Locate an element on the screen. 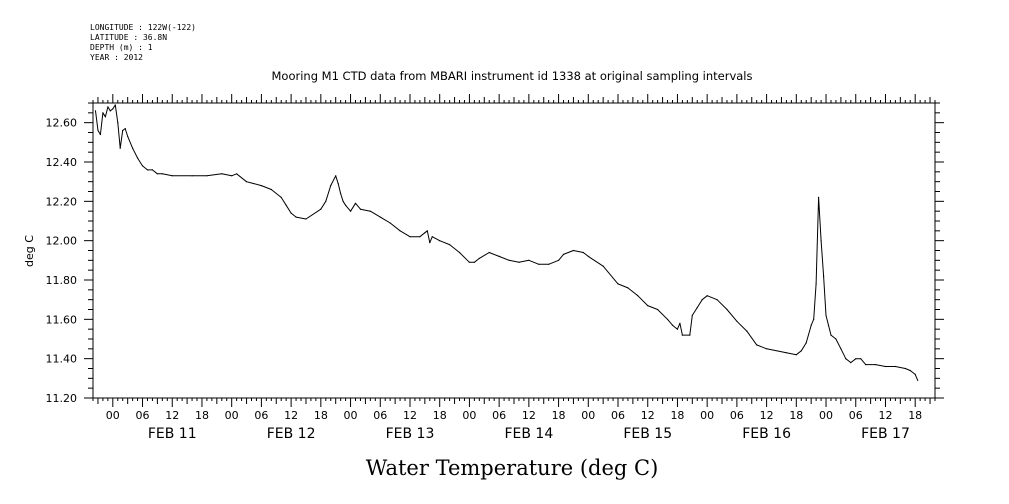 The width and height of the screenshot is (1009, 504). y-tick-label: 12.60 is located at coordinates (62, 123).